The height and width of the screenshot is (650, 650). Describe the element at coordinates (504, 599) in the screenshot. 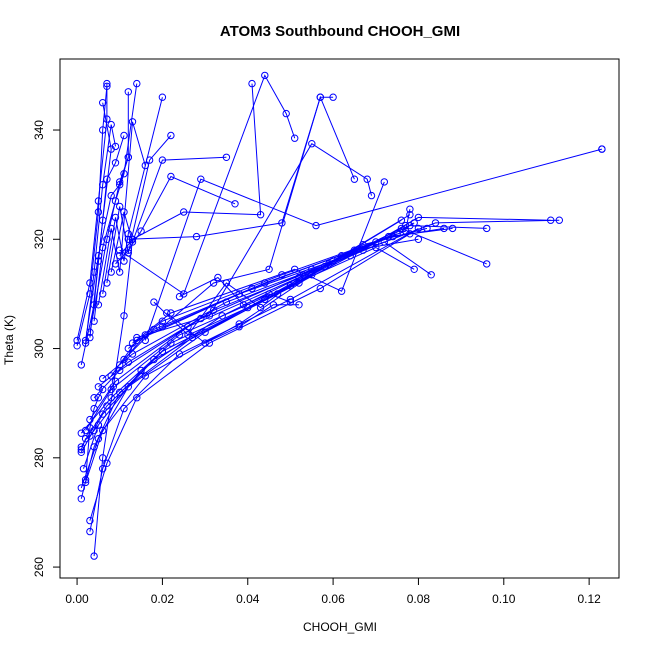

I see `x-tick-label: 0.10` at that location.